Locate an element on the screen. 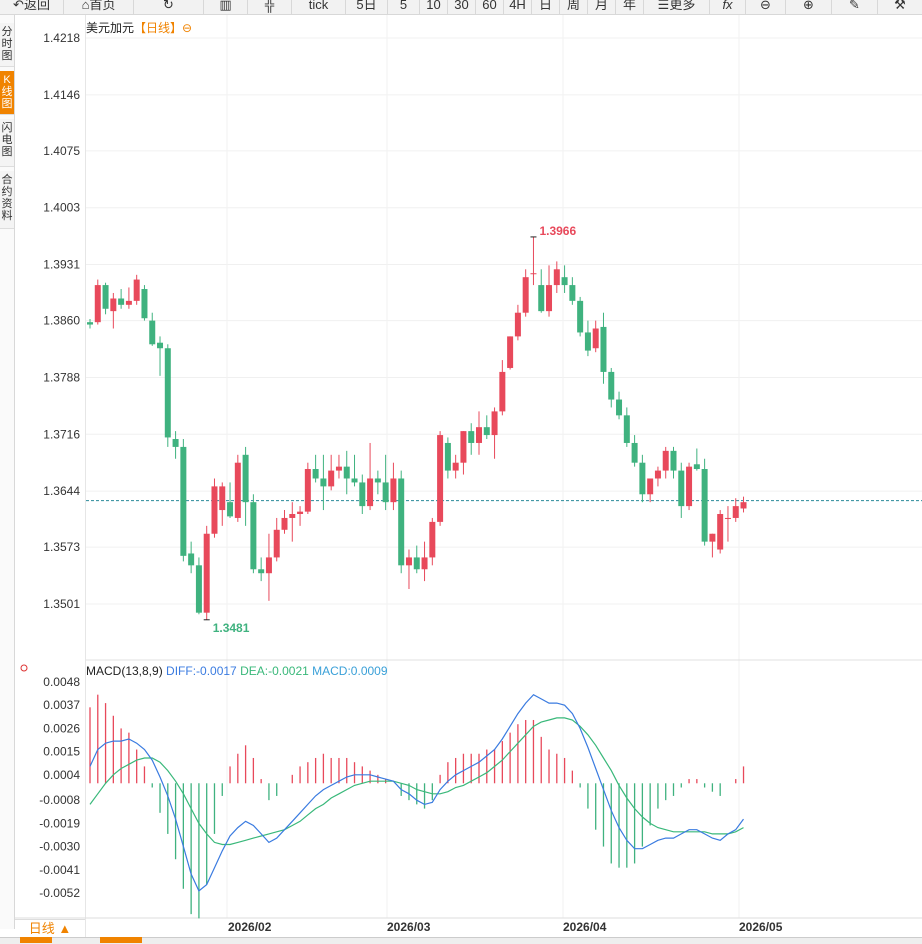 The image size is (922, 944). macd-tick-label: -0.0041 is located at coordinates (59, 870).